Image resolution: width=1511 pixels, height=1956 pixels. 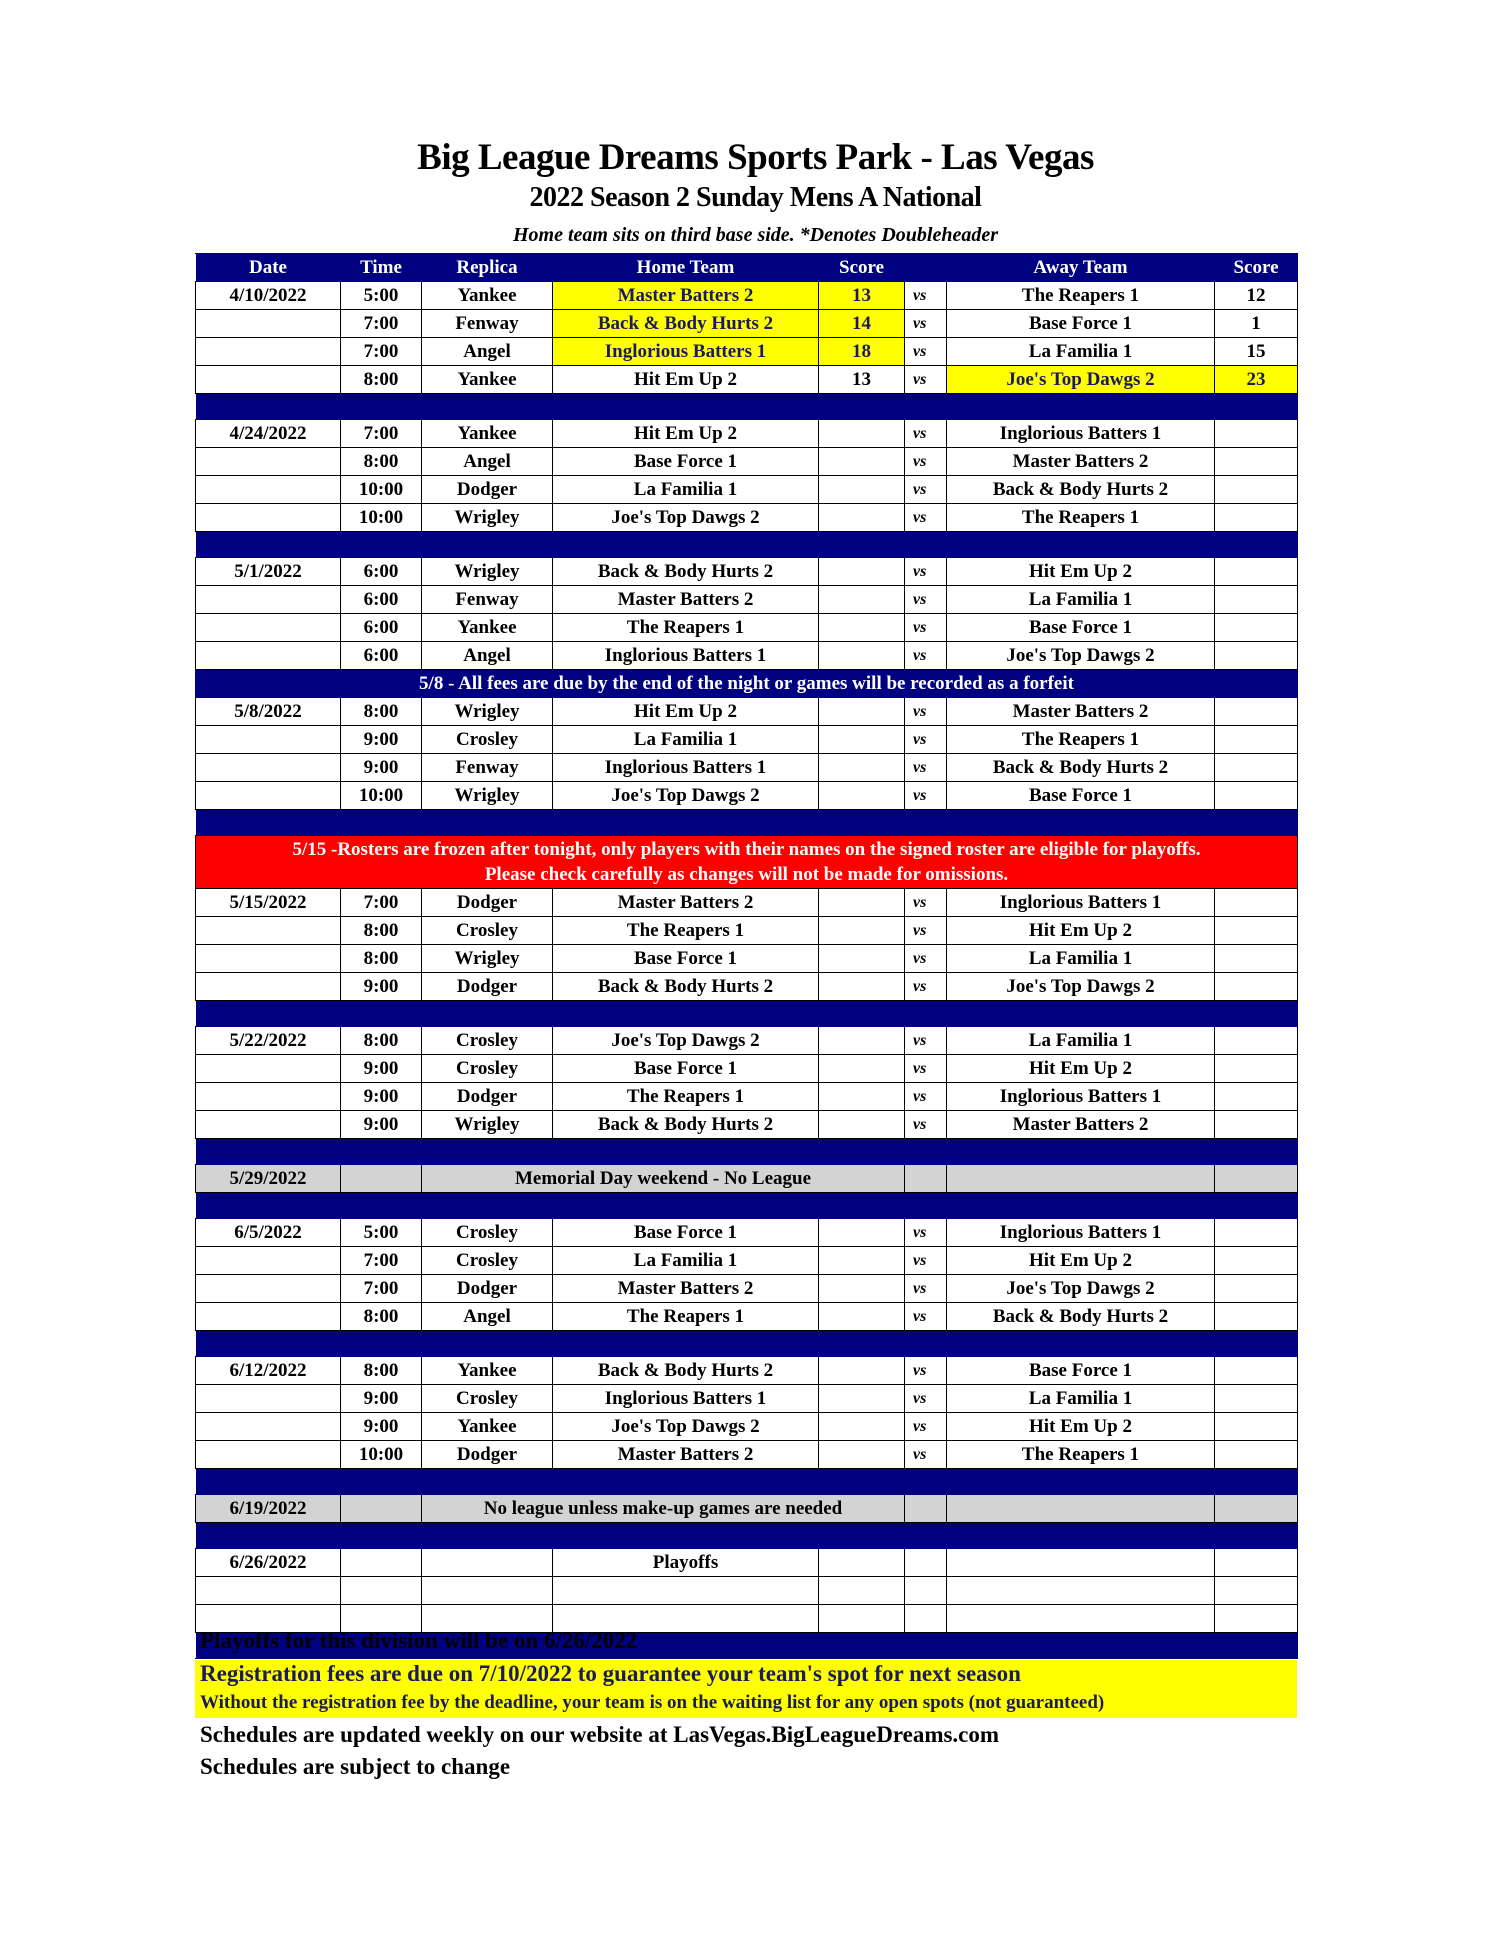 I want to click on home-score: 13, so click(x=861, y=379).